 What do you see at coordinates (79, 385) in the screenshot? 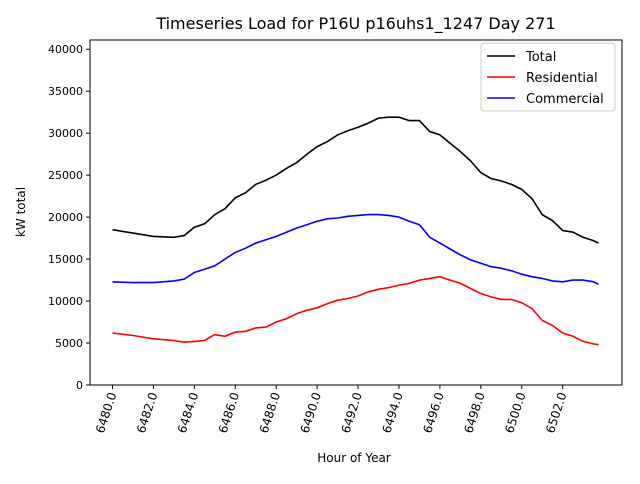
I see `y-tick-label: 0` at bounding box center [79, 385].